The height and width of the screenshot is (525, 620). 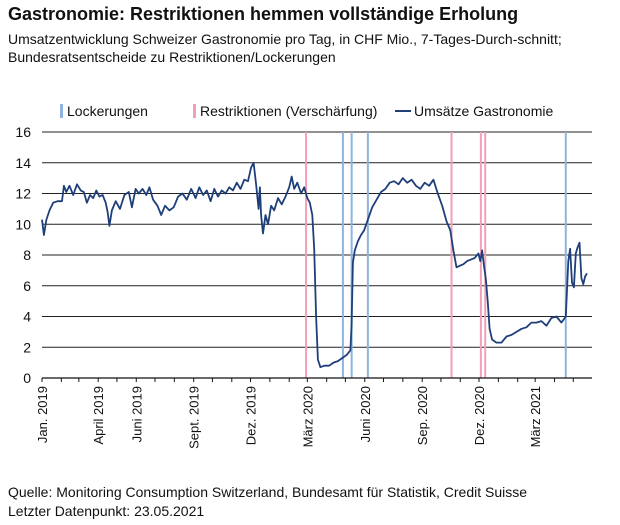 I want to click on x-tick-label: März 2021, so click(x=535, y=416).